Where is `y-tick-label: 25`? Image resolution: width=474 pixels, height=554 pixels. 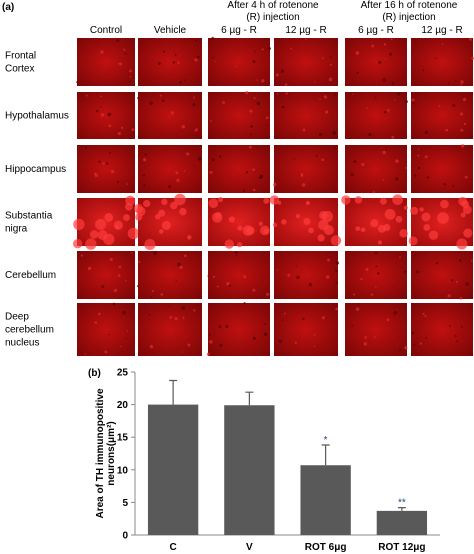 y-tick-label: 25 is located at coordinates (123, 373).